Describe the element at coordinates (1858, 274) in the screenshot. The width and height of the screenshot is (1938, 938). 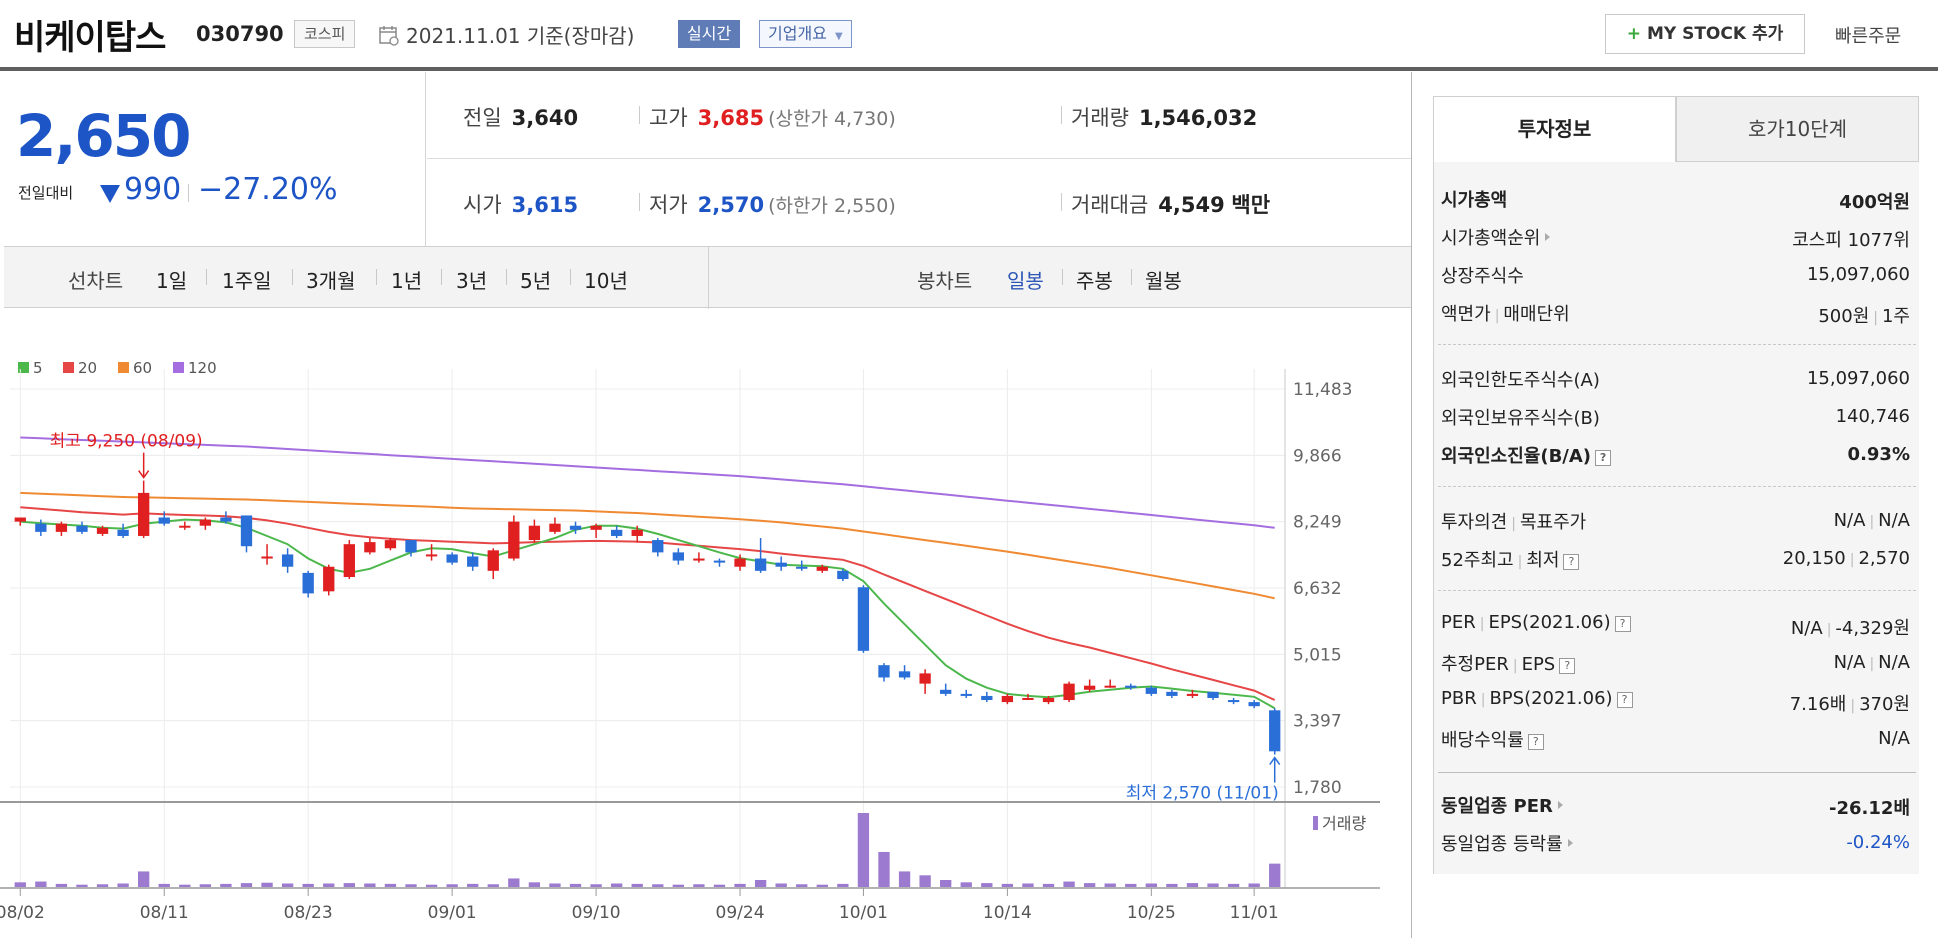
I see `listed-shares-value: 15,097,060` at that location.